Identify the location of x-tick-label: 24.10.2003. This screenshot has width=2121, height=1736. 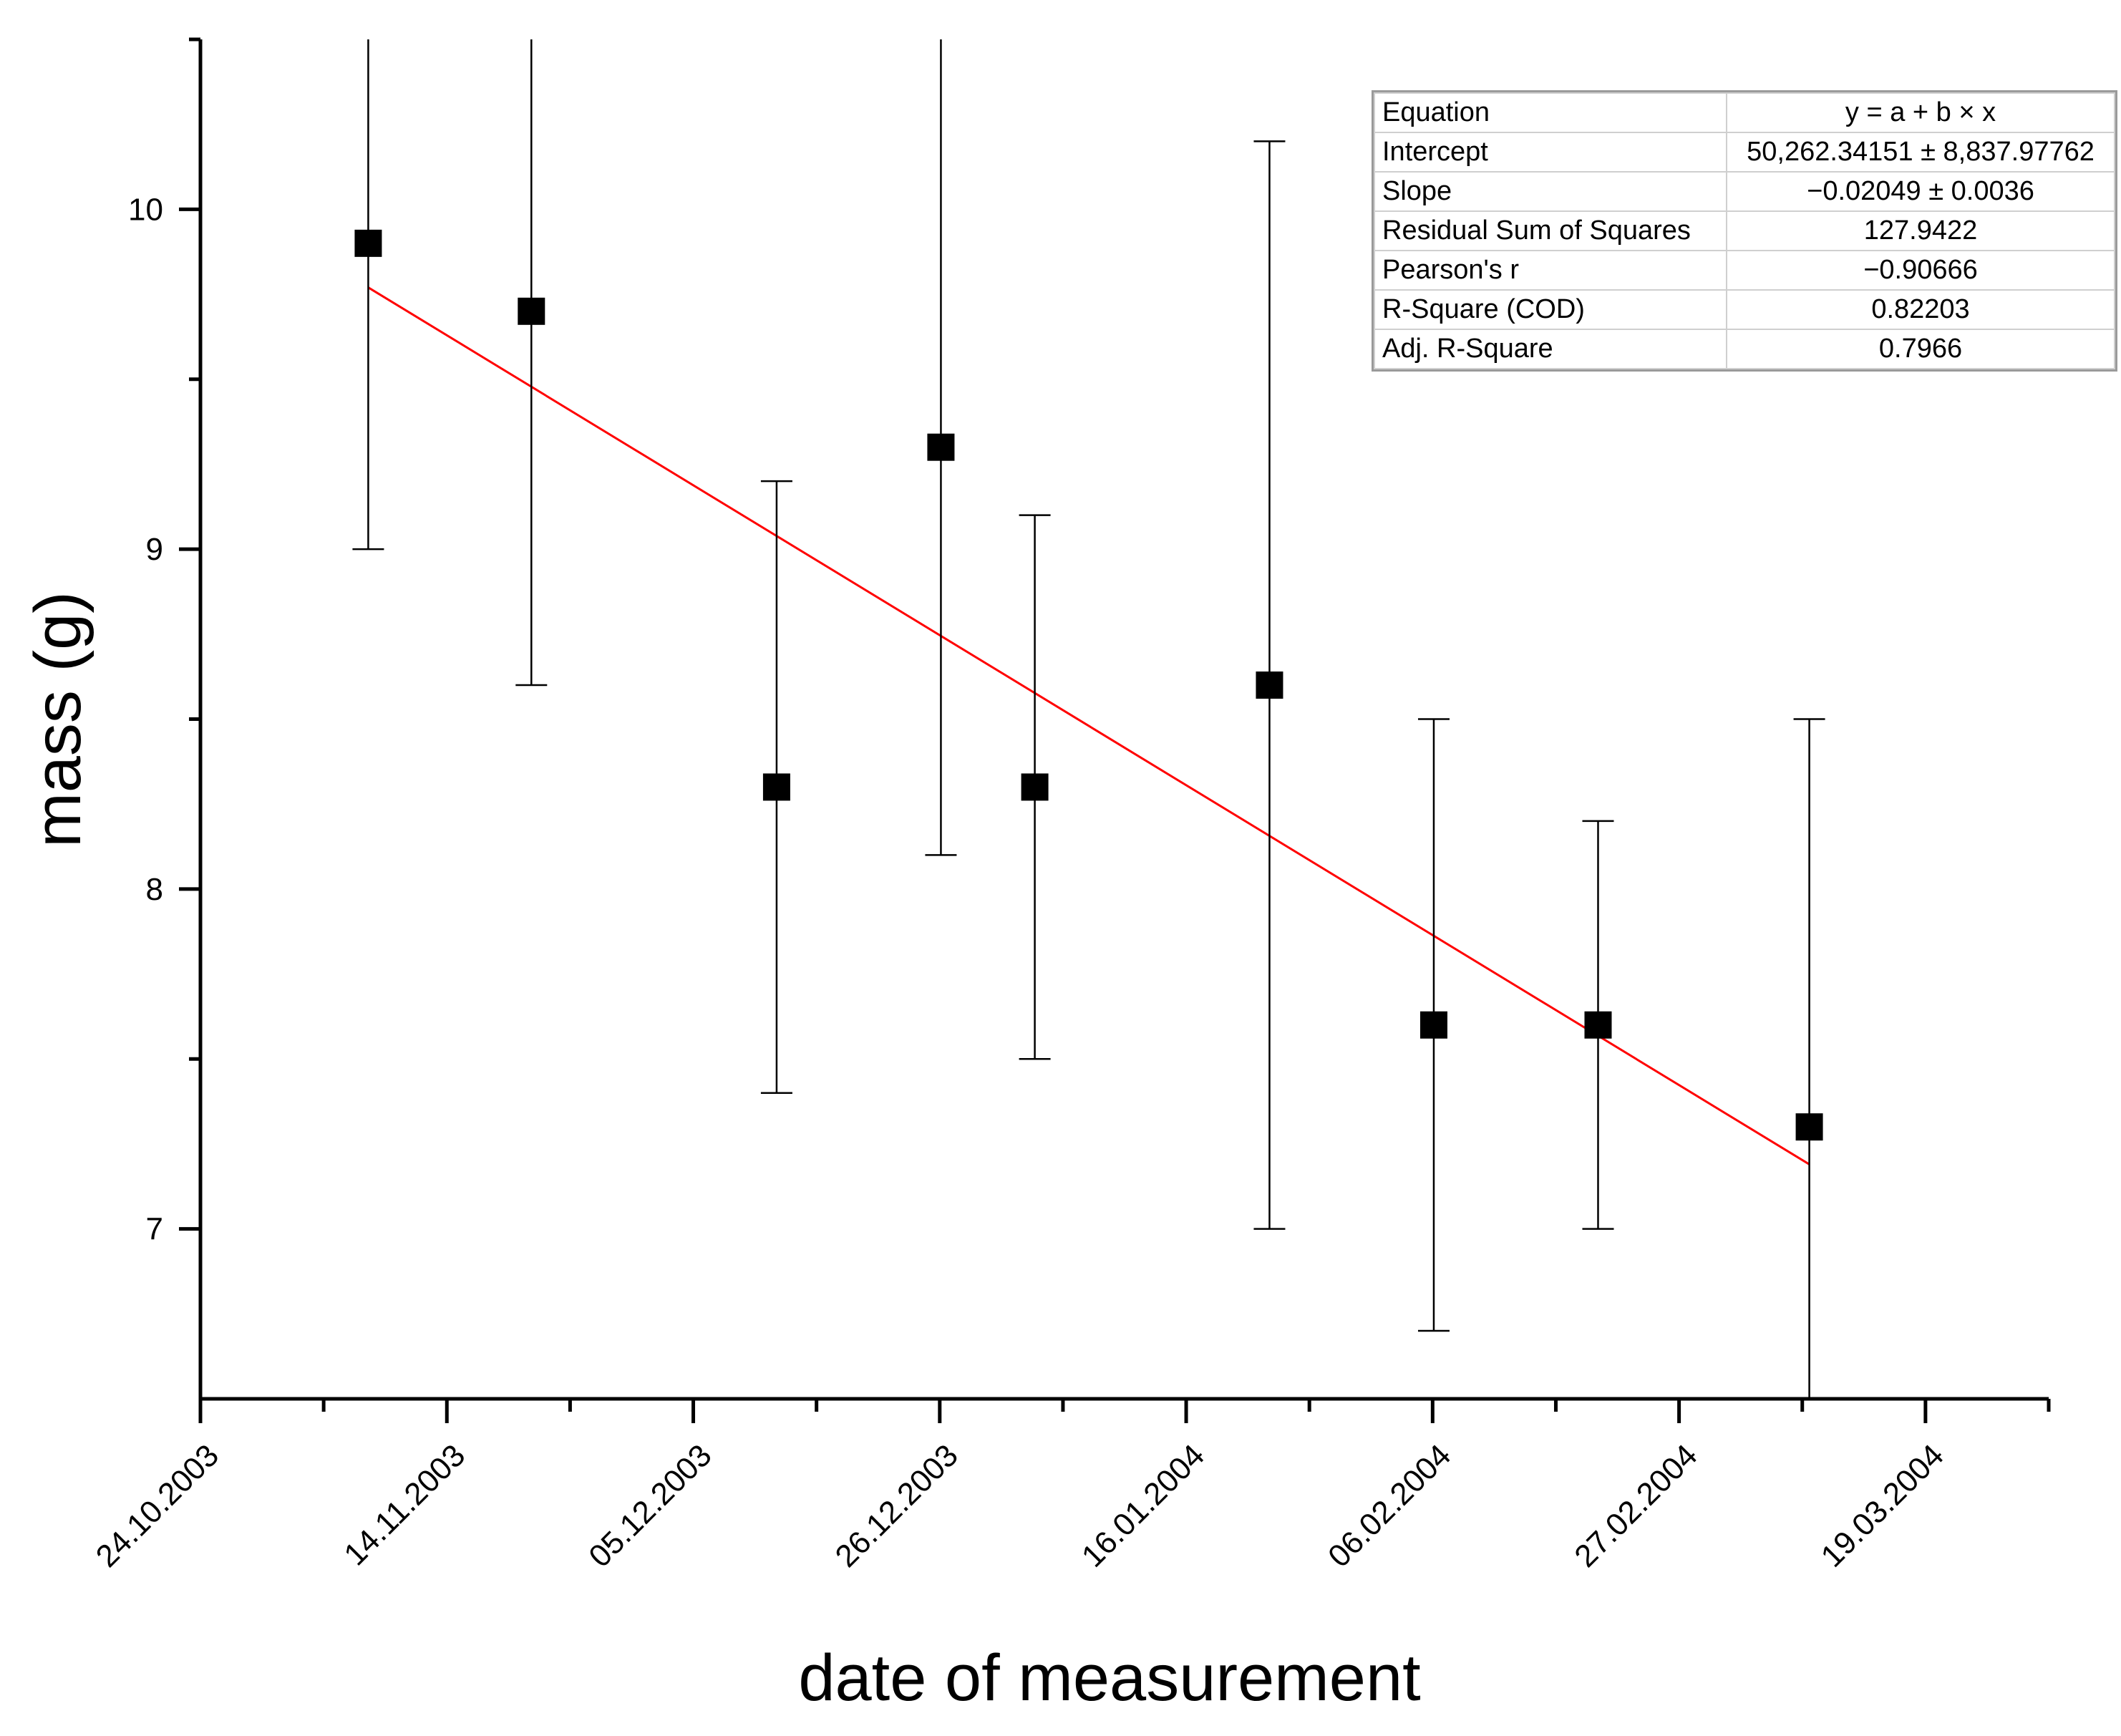
(157, 1505).